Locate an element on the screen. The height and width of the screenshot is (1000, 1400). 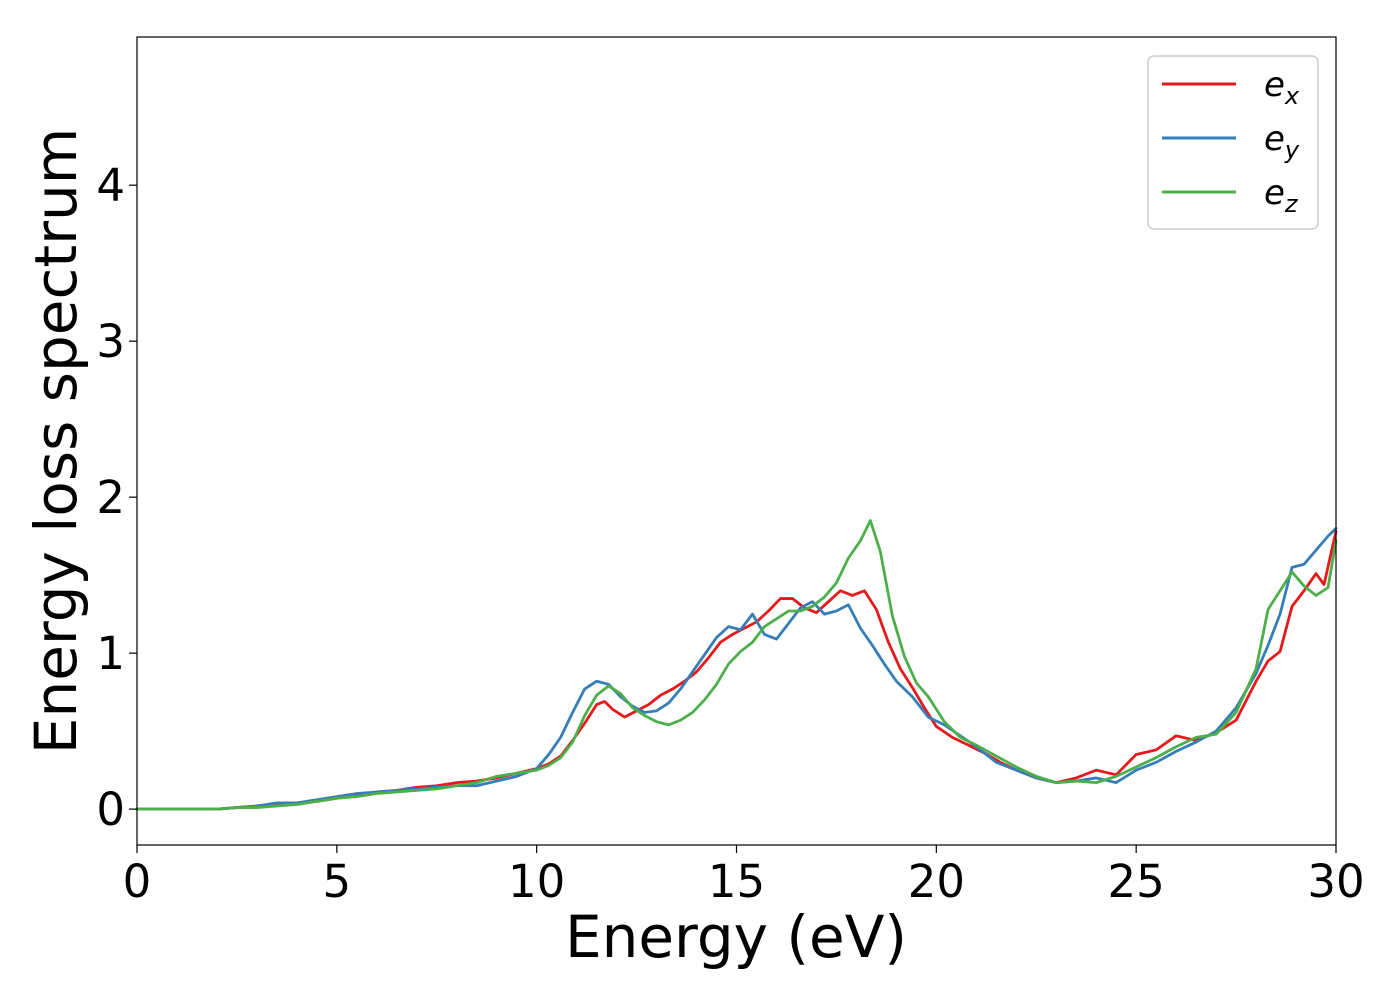
legend-label-y: ey is located at coordinates (1282, 141).